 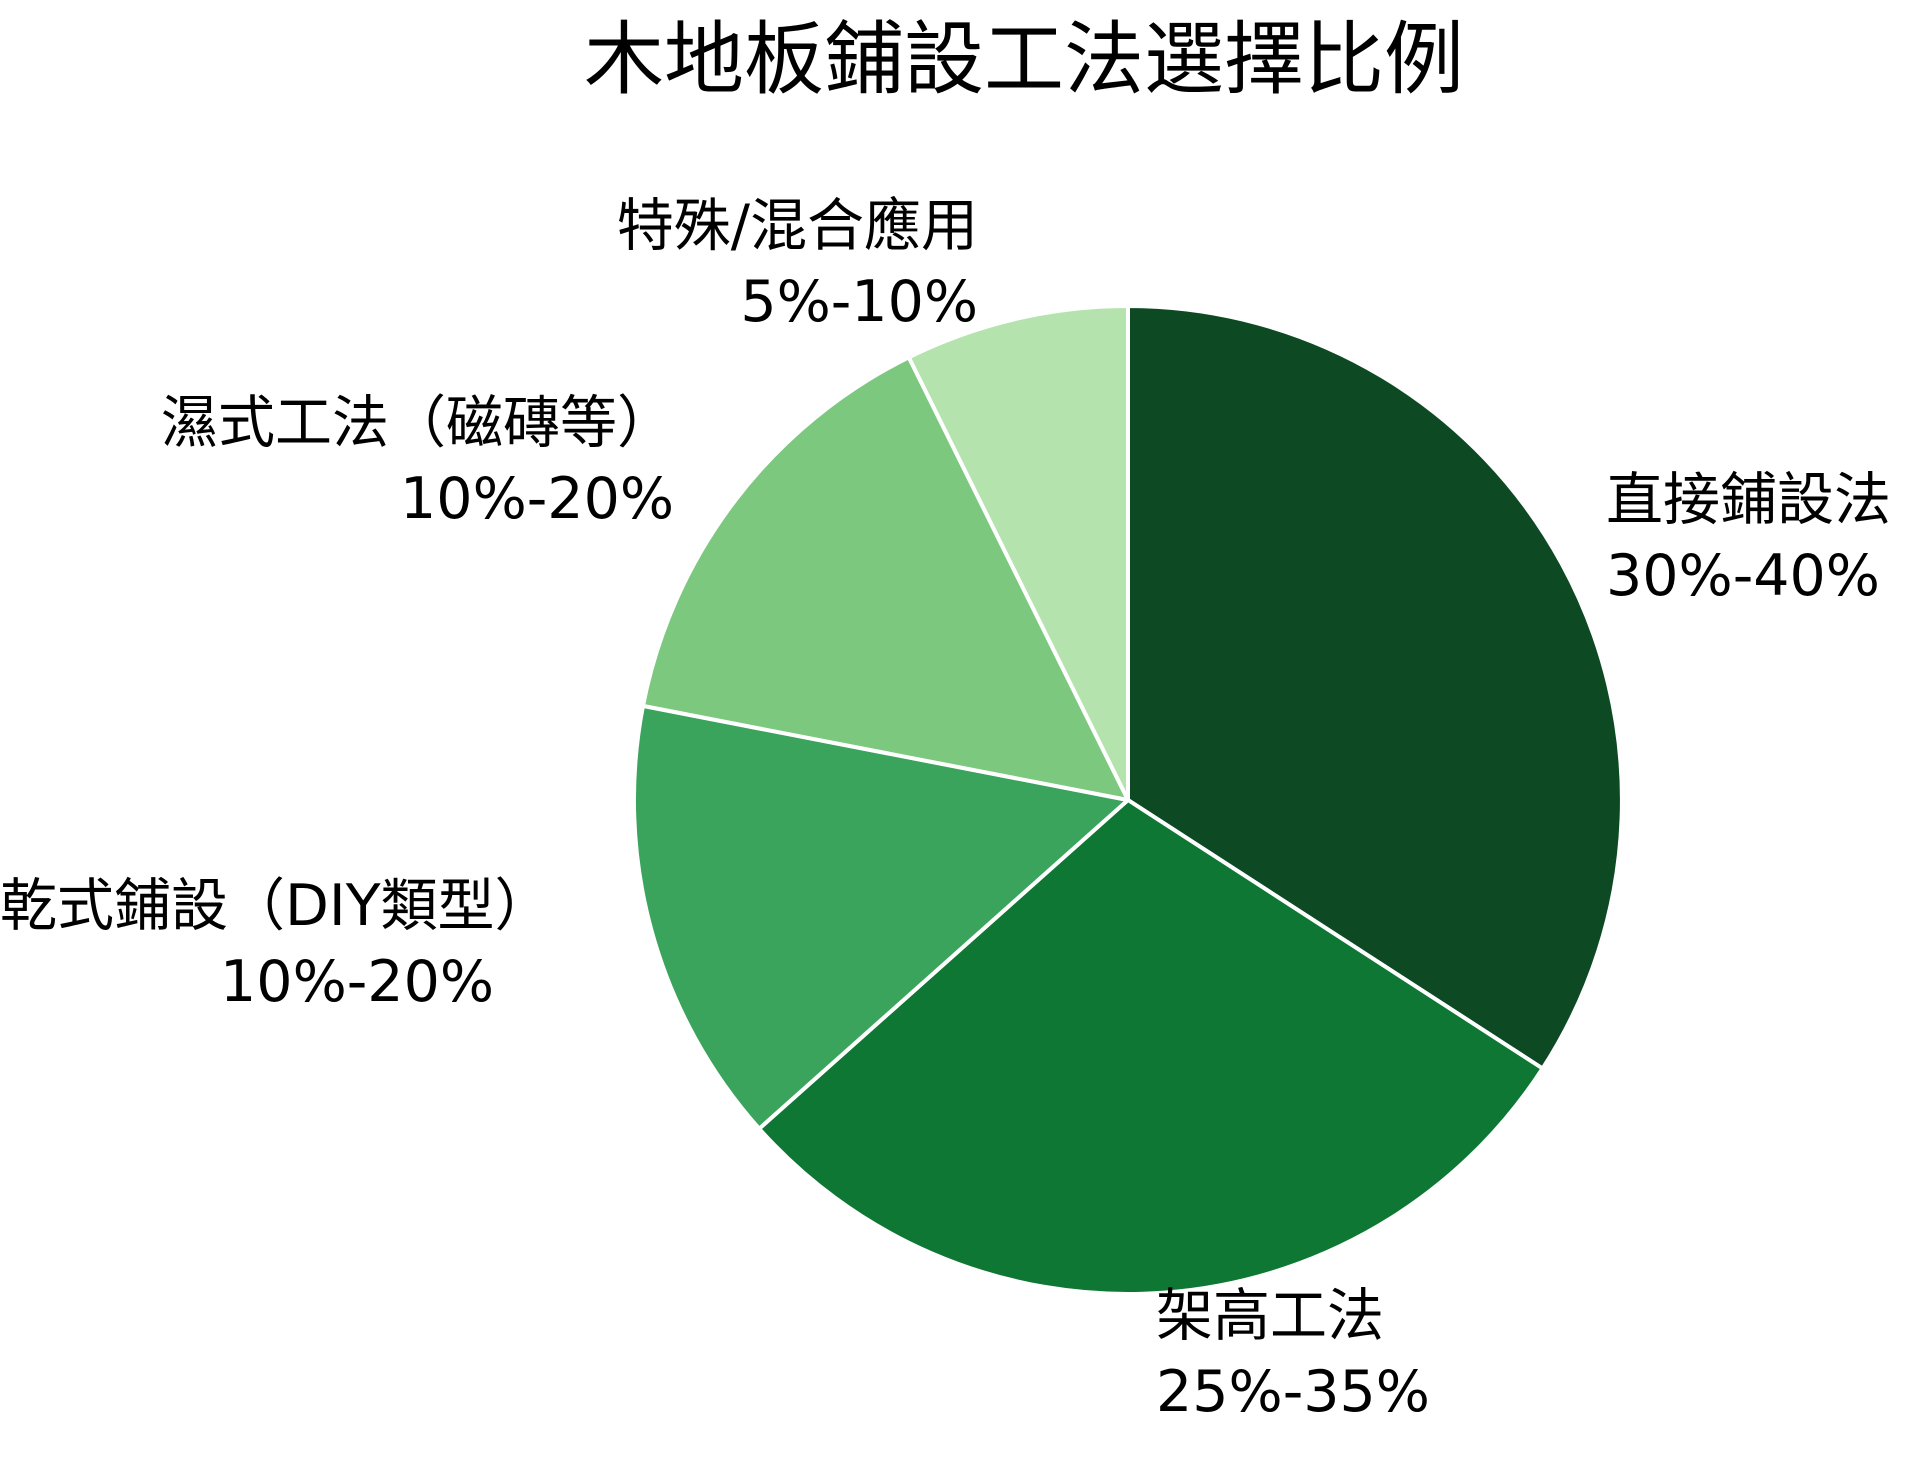 I want to click on slice-name: 特殊/混合應用, so click(x=797, y=226).